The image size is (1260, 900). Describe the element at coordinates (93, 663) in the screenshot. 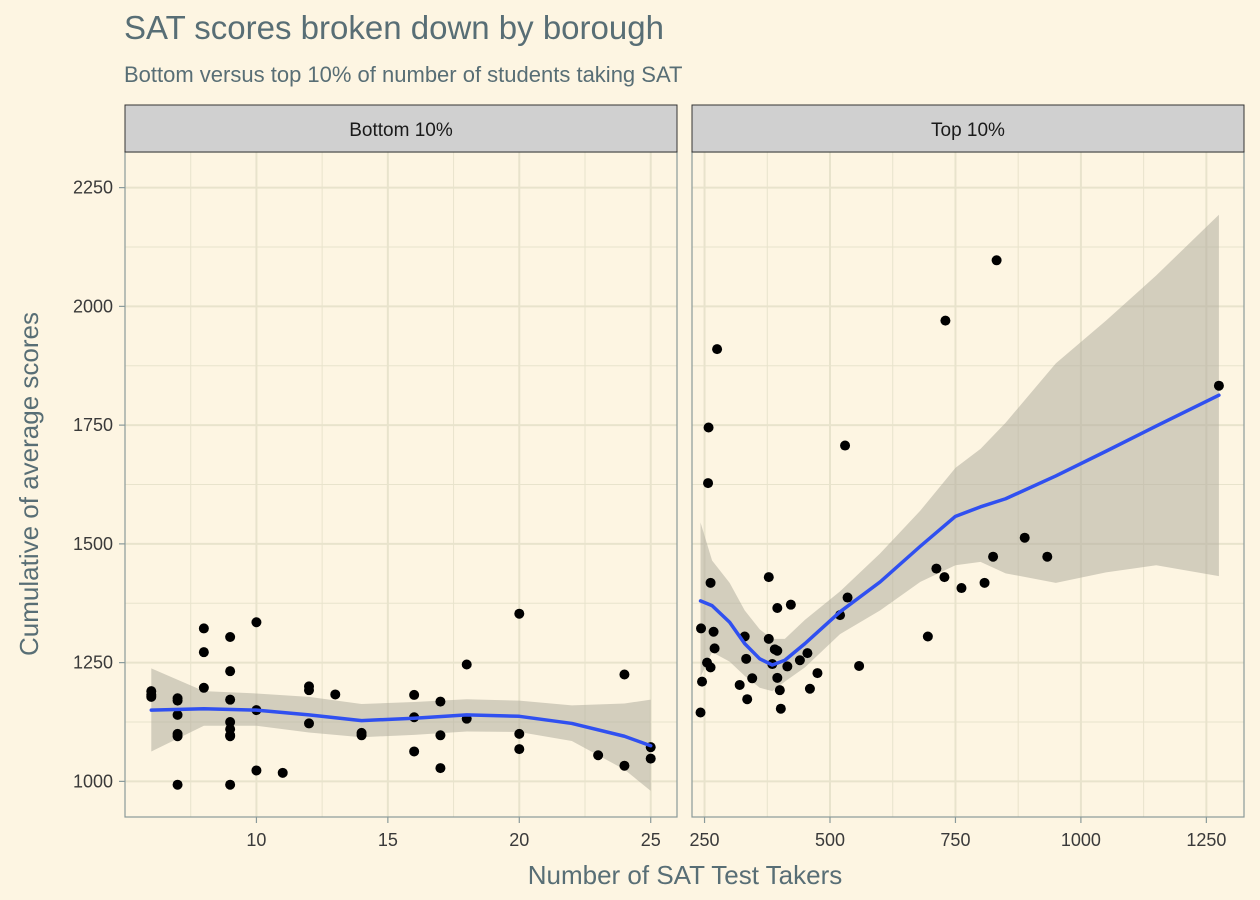

I see `y-tick-label: 1250` at that location.